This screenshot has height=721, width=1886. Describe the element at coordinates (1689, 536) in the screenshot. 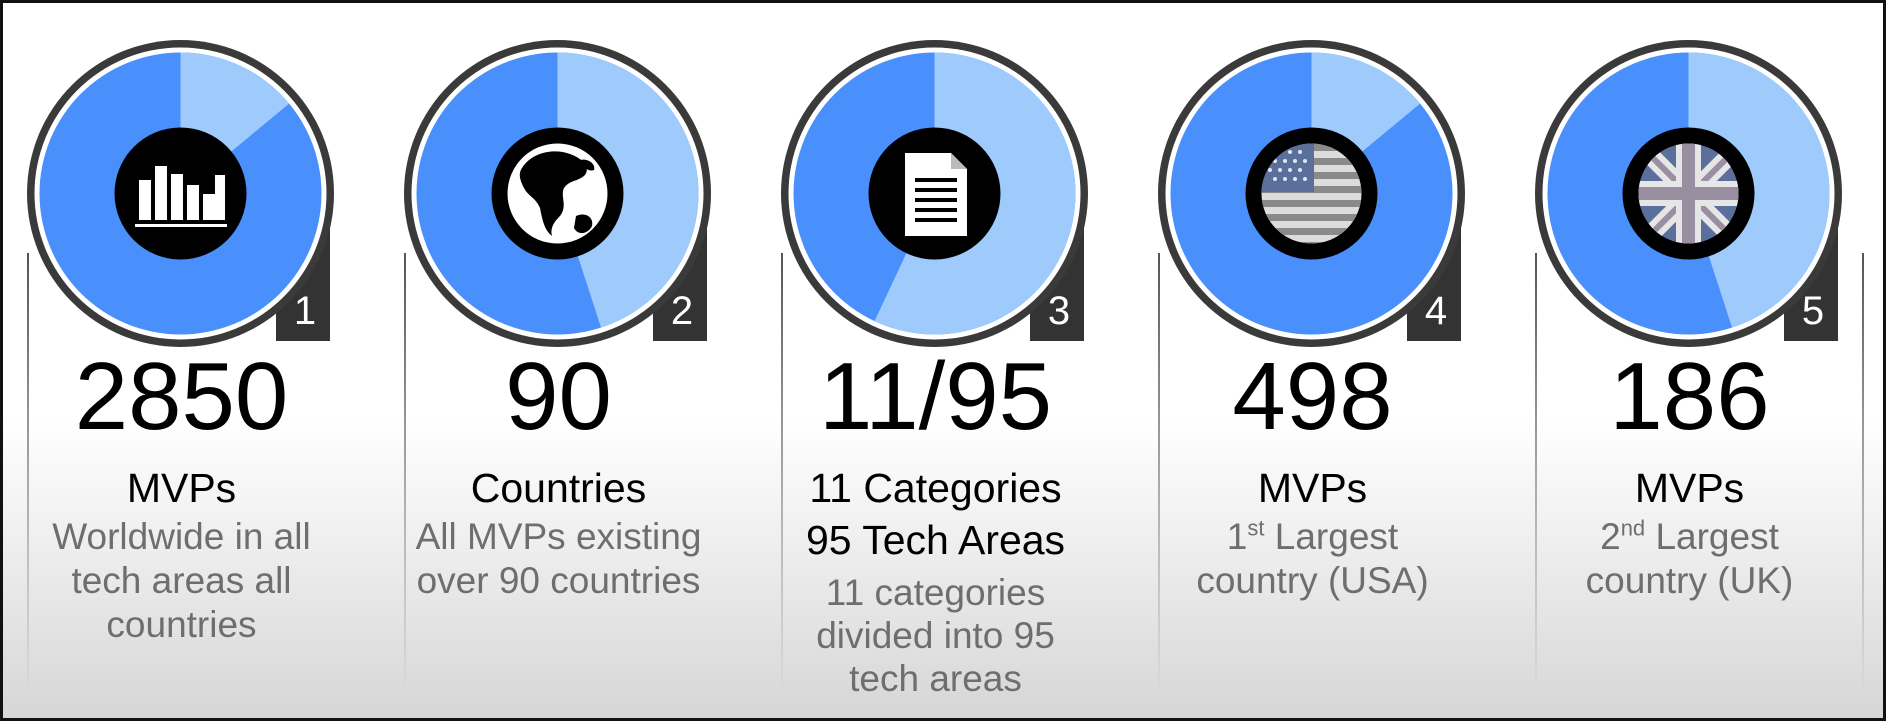

I see `description-line: 2nd Largest` at that location.